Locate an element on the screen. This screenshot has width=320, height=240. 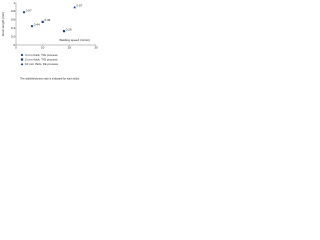
y-tick-label: 0.8 is located at coordinates (13, 11).